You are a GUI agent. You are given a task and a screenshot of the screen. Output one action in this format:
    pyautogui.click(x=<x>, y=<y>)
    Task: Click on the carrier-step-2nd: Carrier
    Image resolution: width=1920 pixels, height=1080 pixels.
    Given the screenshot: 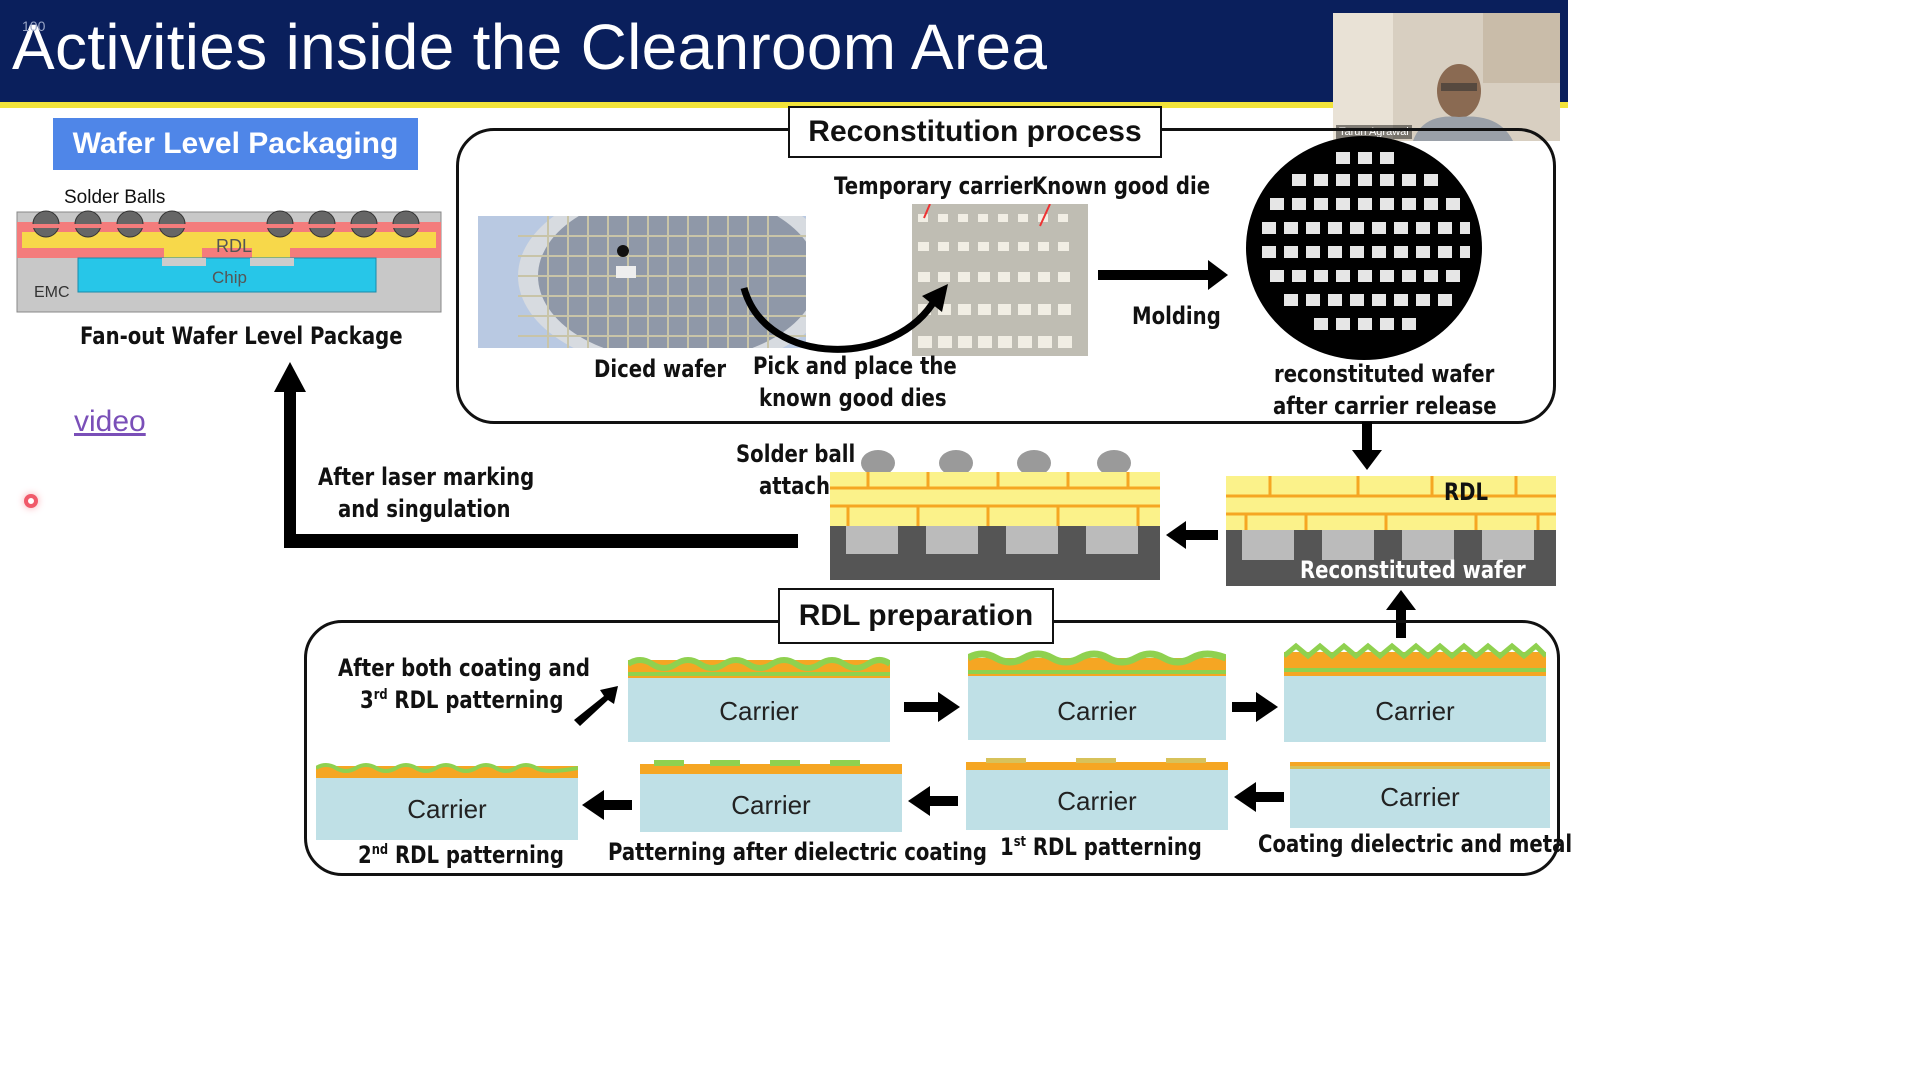 What is the action you would take?
    pyautogui.click(x=447, y=808)
    